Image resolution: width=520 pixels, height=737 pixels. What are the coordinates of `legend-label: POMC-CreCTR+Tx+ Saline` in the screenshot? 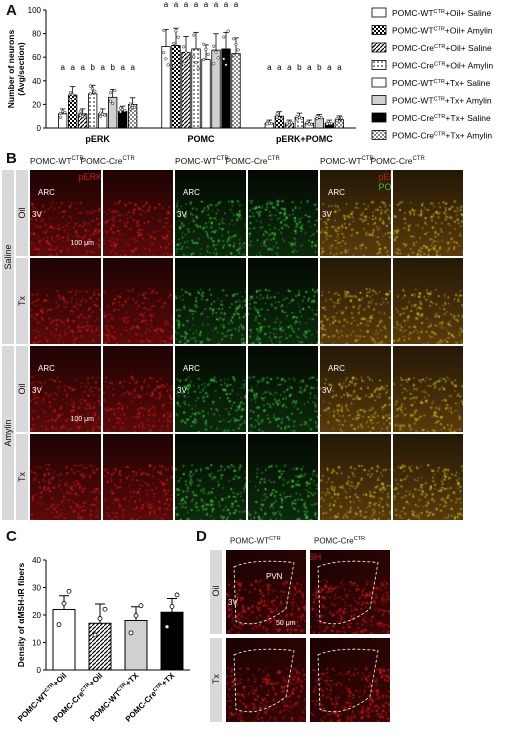 It's located at (441, 118).